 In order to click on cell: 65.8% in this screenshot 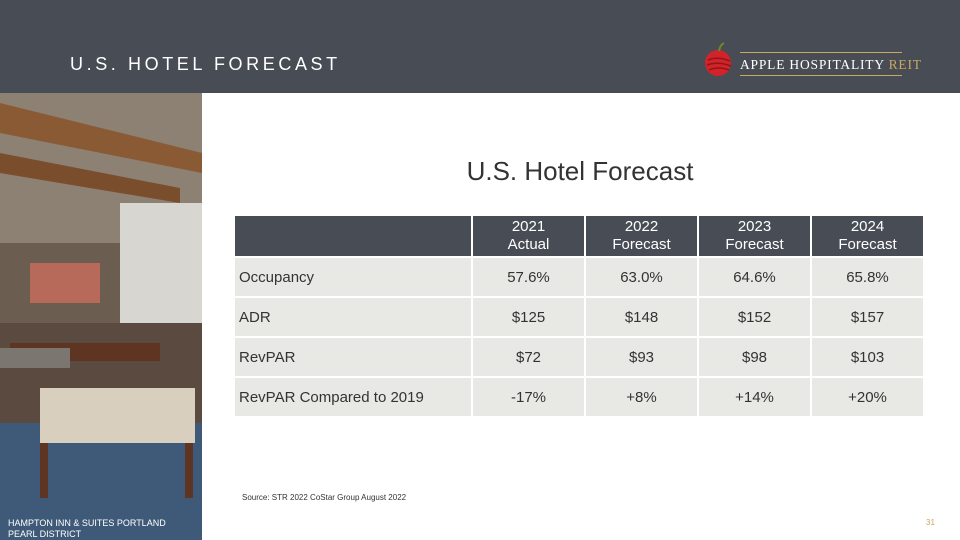, I will do `click(867, 277)`.